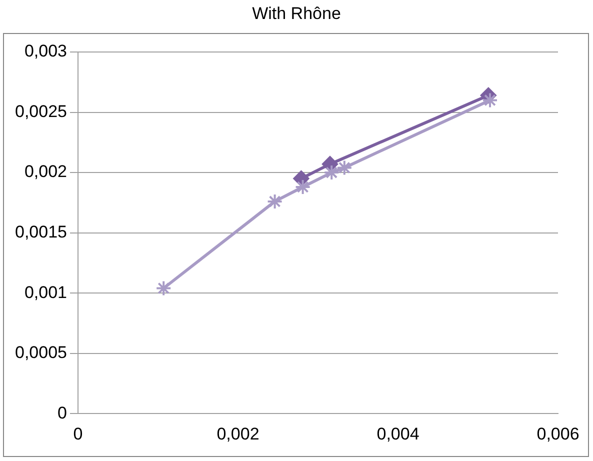 The image size is (593, 461). I want to click on y-tick-label: 0,0015, so click(40, 232).